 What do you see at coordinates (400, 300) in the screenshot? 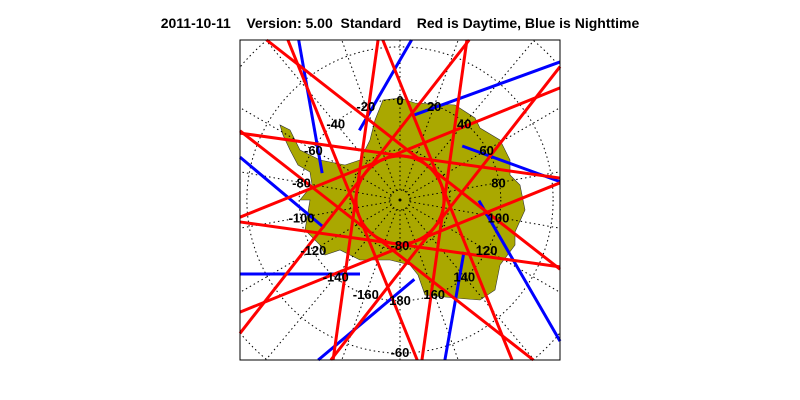
I see `longitude-label: 180` at bounding box center [400, 300].